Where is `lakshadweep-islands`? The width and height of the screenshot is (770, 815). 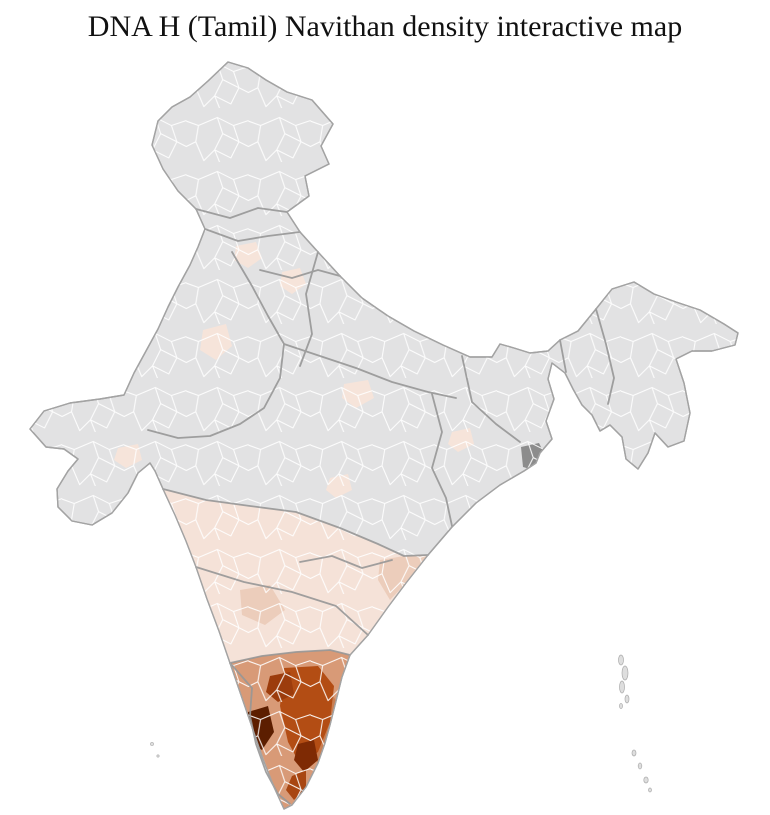 lakshadweep-islands is located at coordinates (155, 750).